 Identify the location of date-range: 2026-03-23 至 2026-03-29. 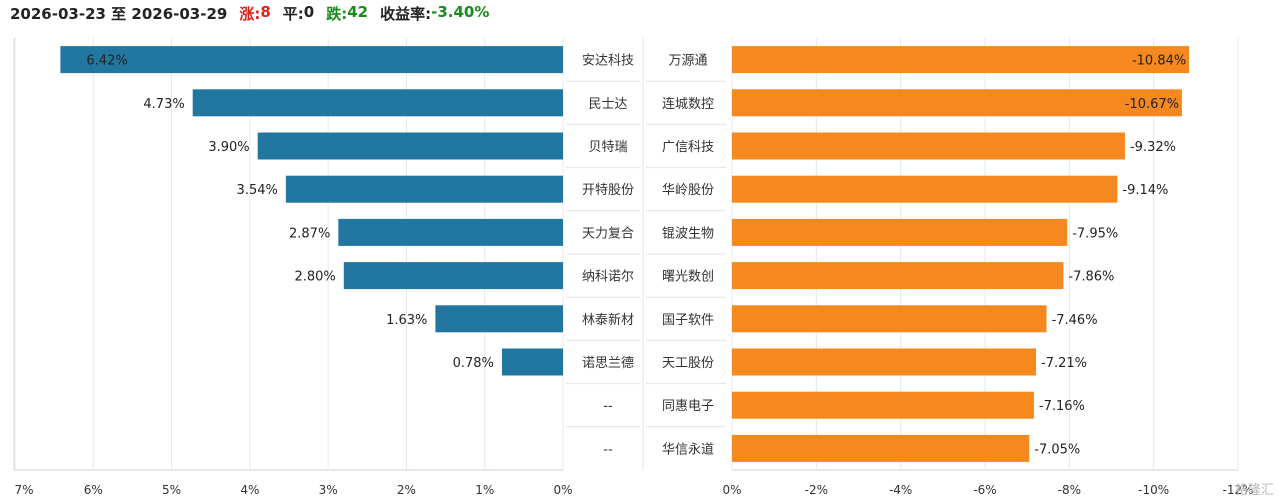
(119, 13).